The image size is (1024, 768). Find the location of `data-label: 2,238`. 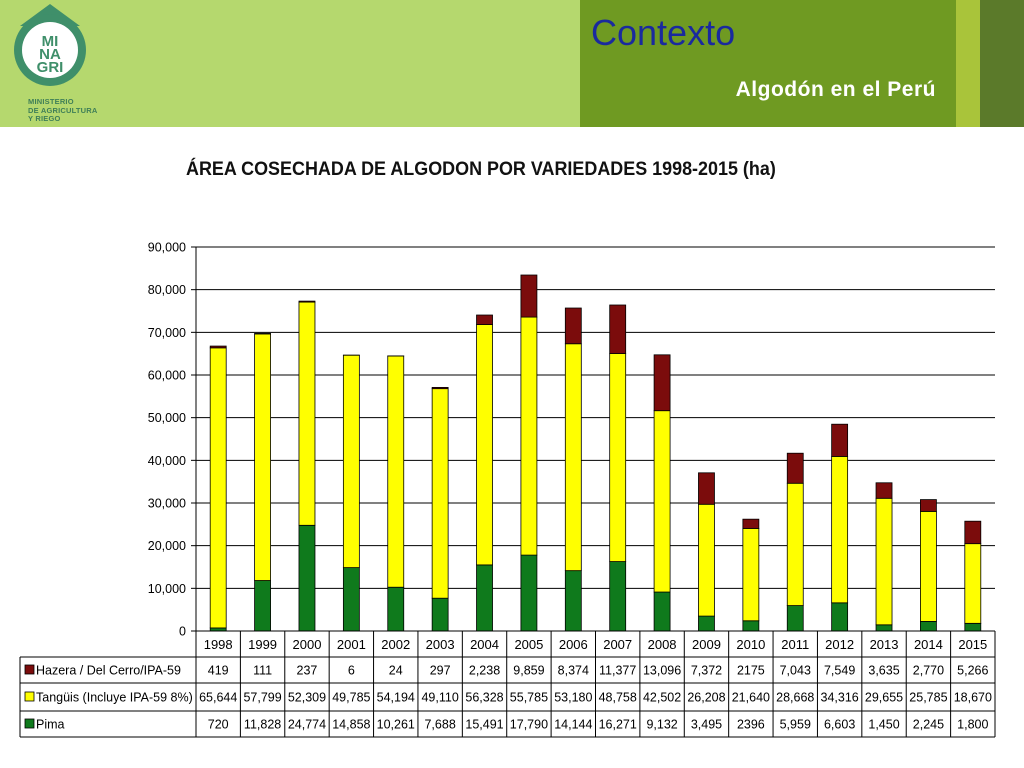

data-label: 2,238 is located at coordinates (484, 671).